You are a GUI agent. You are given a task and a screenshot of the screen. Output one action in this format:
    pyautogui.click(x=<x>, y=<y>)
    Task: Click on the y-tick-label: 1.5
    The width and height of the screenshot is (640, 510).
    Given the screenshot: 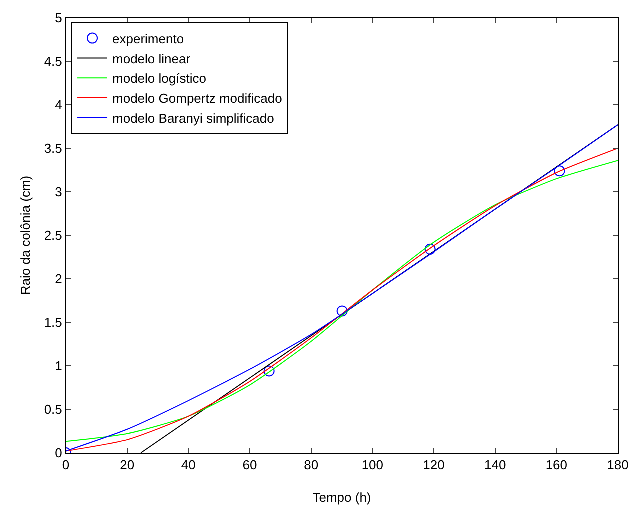 What is the action you would take?
    pyautogui.click(x=53, y=322)
    